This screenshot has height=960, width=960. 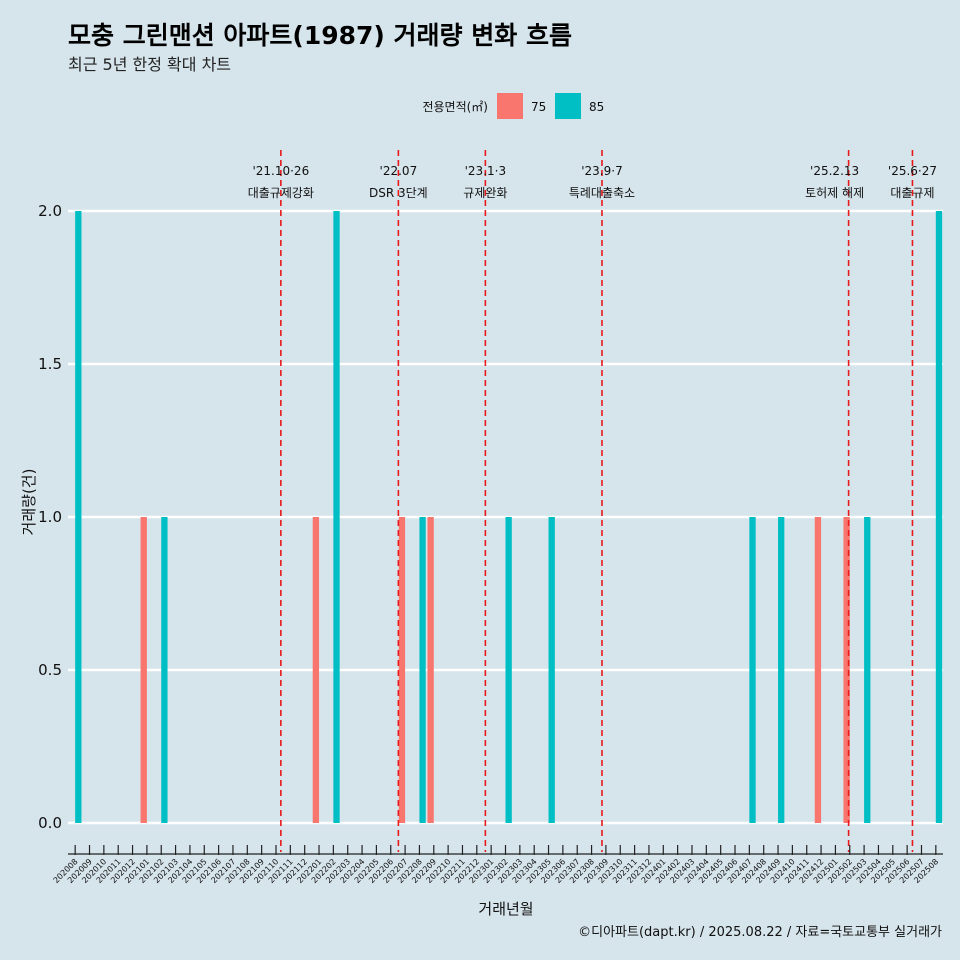 What do you see at coordinates (505, 909) in the screenshot?
I see `x-axis-label: 거래년월` at bounding box center [505, 909].